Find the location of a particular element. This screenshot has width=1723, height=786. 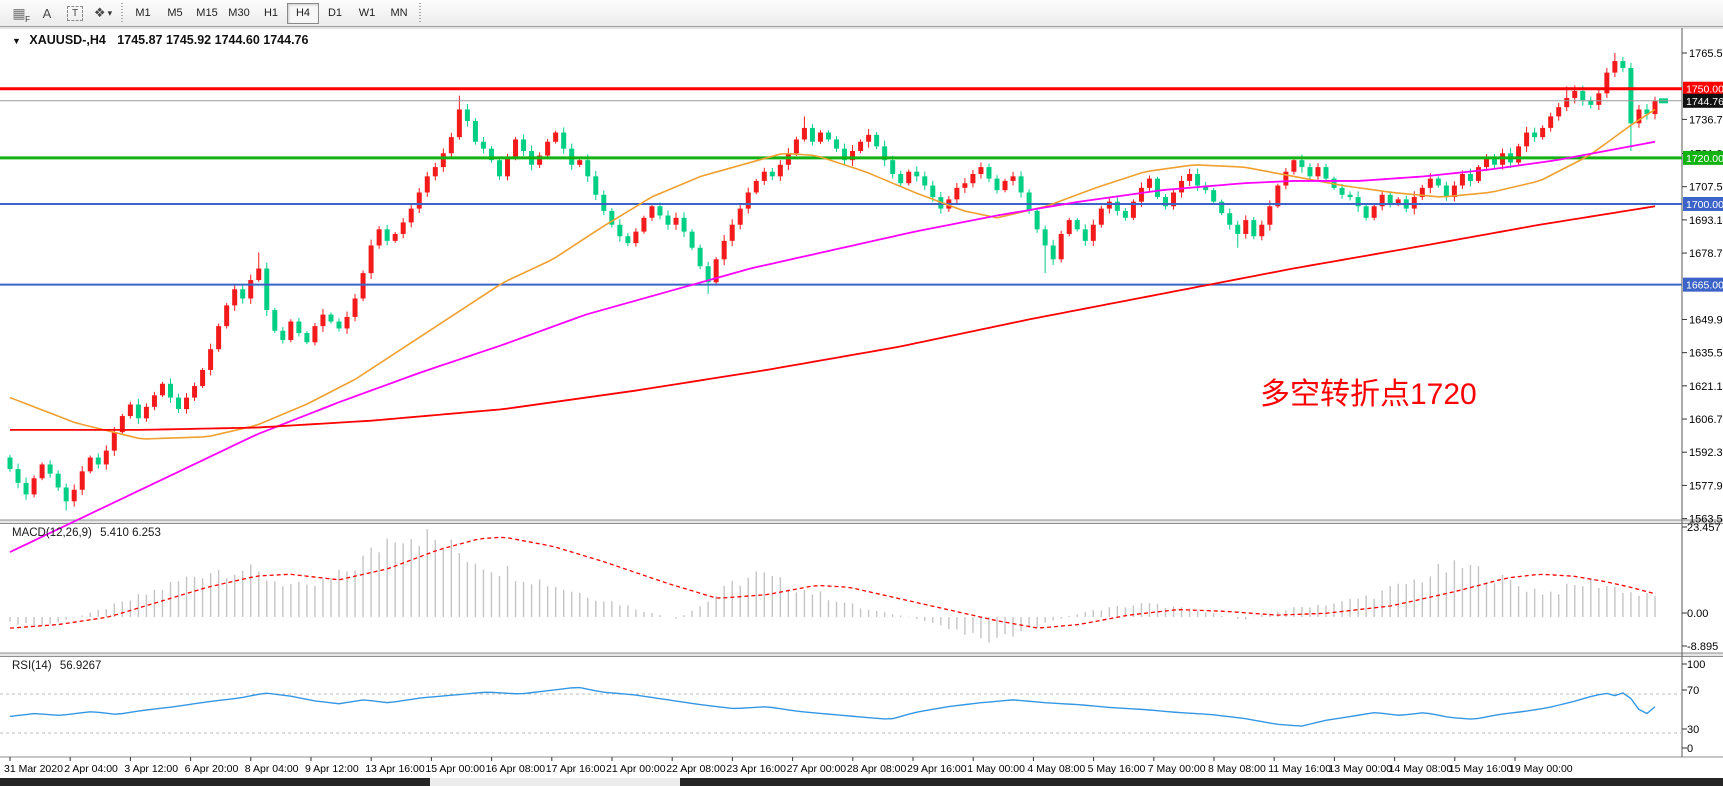

time-axis-label: 1 May 00:00 is located at coordinates (996, 769).